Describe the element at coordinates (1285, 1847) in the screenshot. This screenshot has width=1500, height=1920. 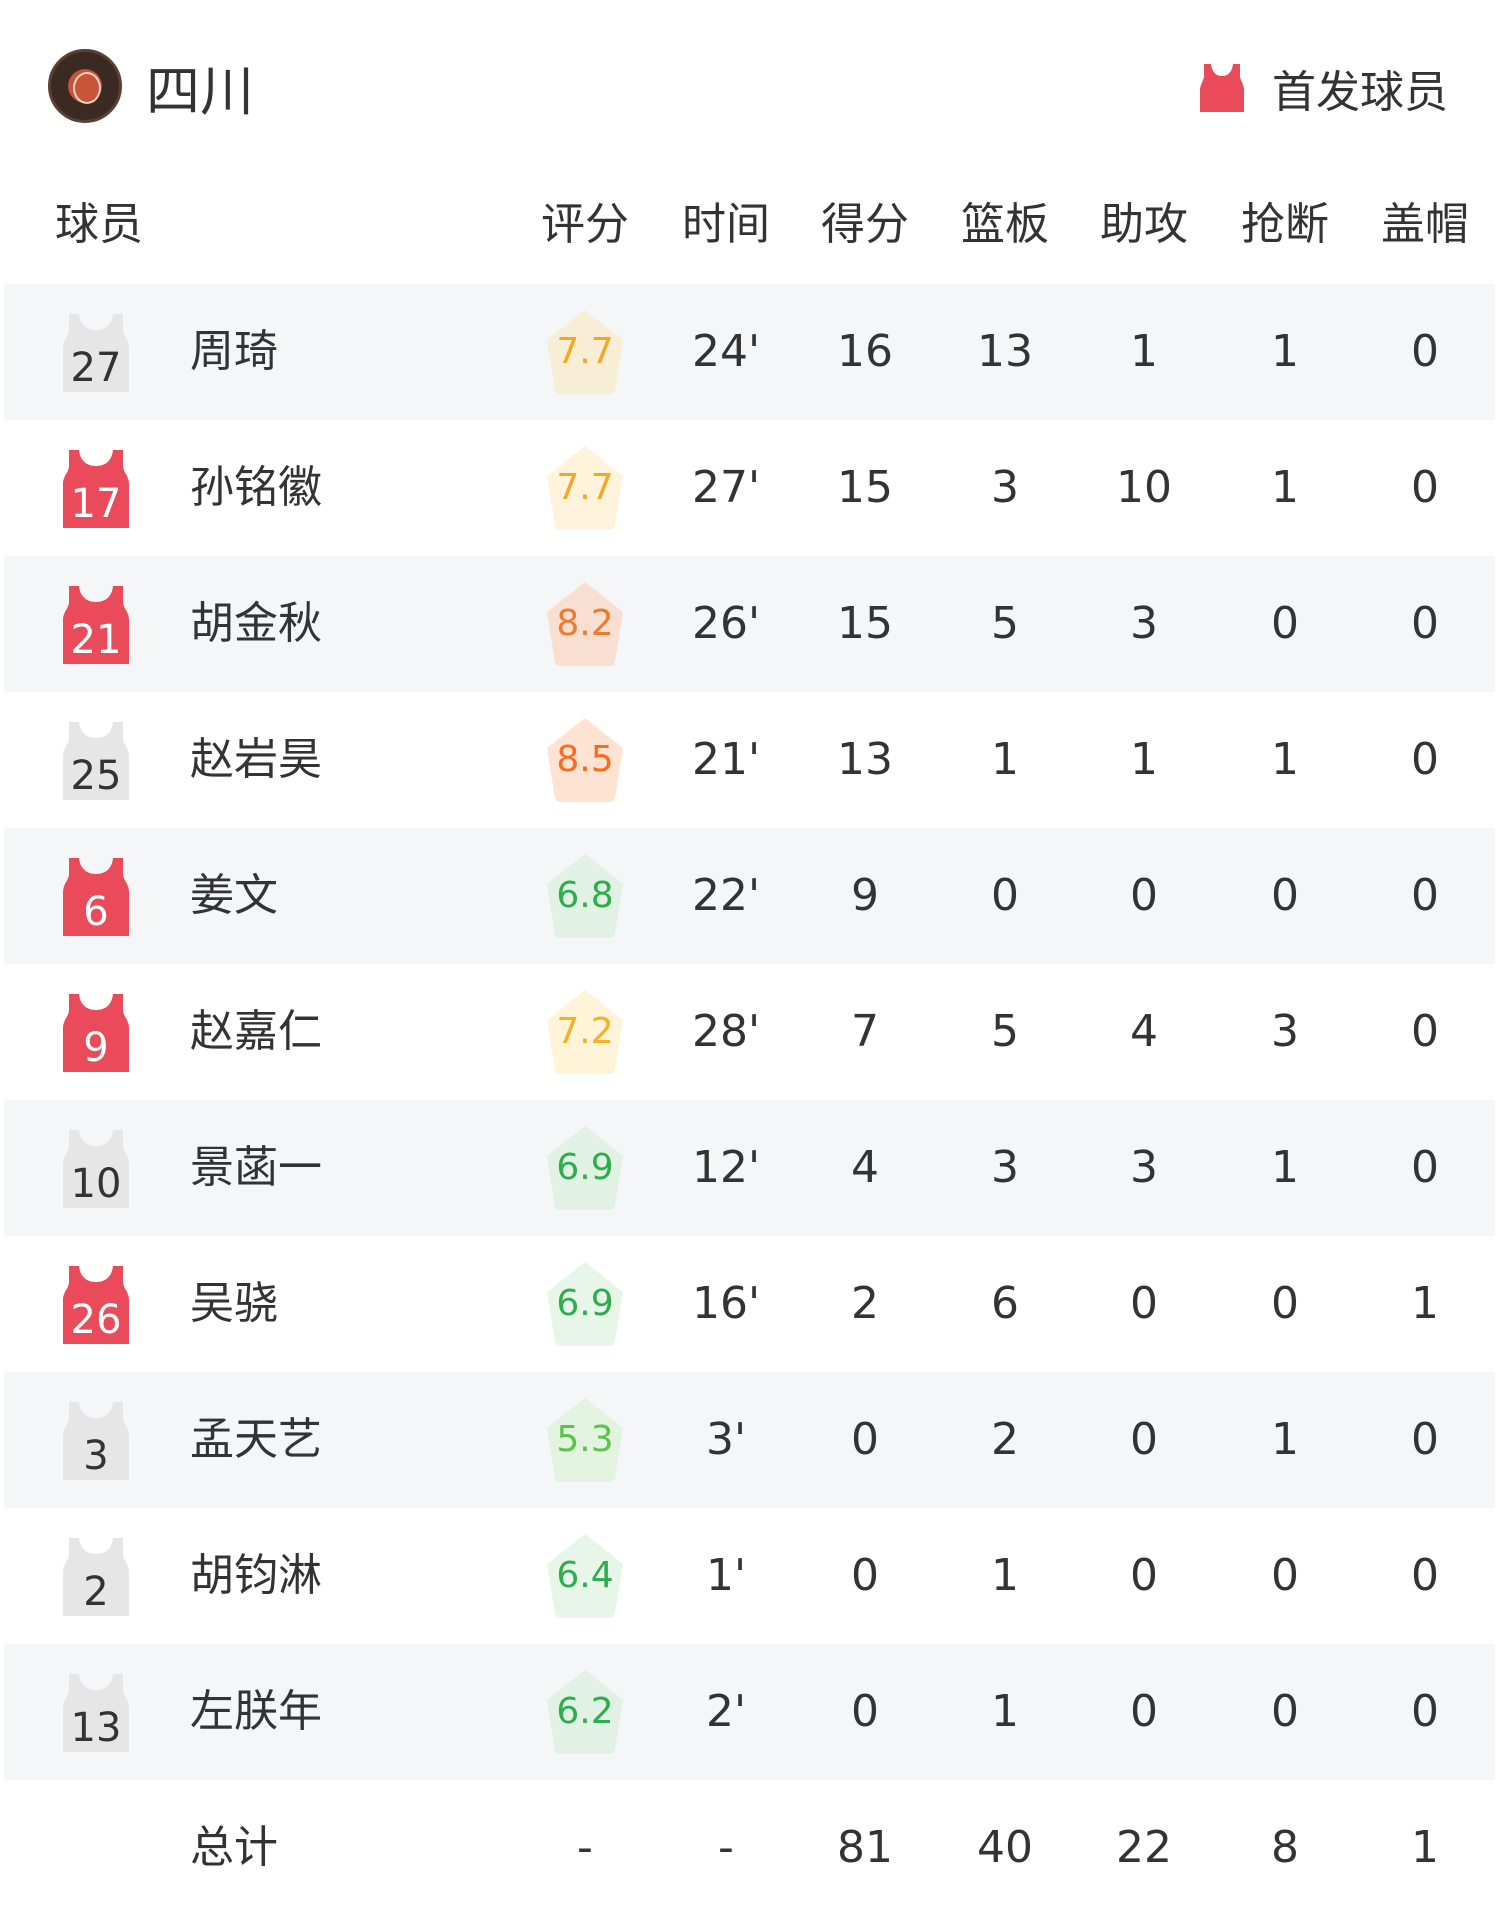
I see `total-steals: 8` at that location.